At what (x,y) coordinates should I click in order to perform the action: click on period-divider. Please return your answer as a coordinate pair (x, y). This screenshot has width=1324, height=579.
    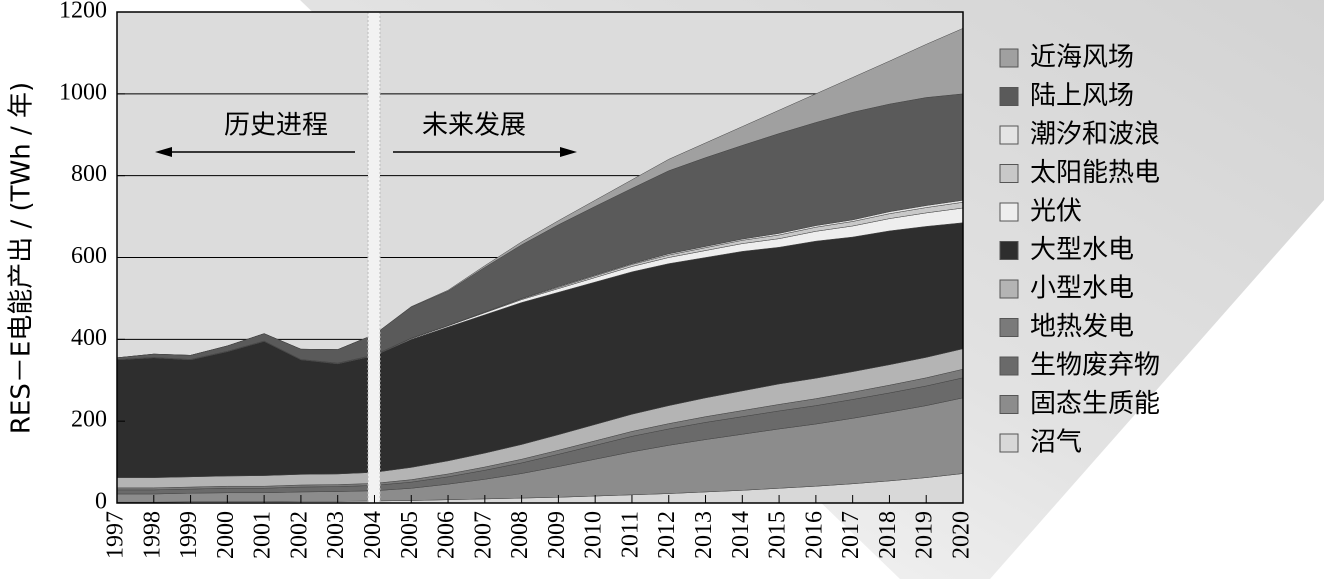
    Looking at the image, I should click on (374, 257).